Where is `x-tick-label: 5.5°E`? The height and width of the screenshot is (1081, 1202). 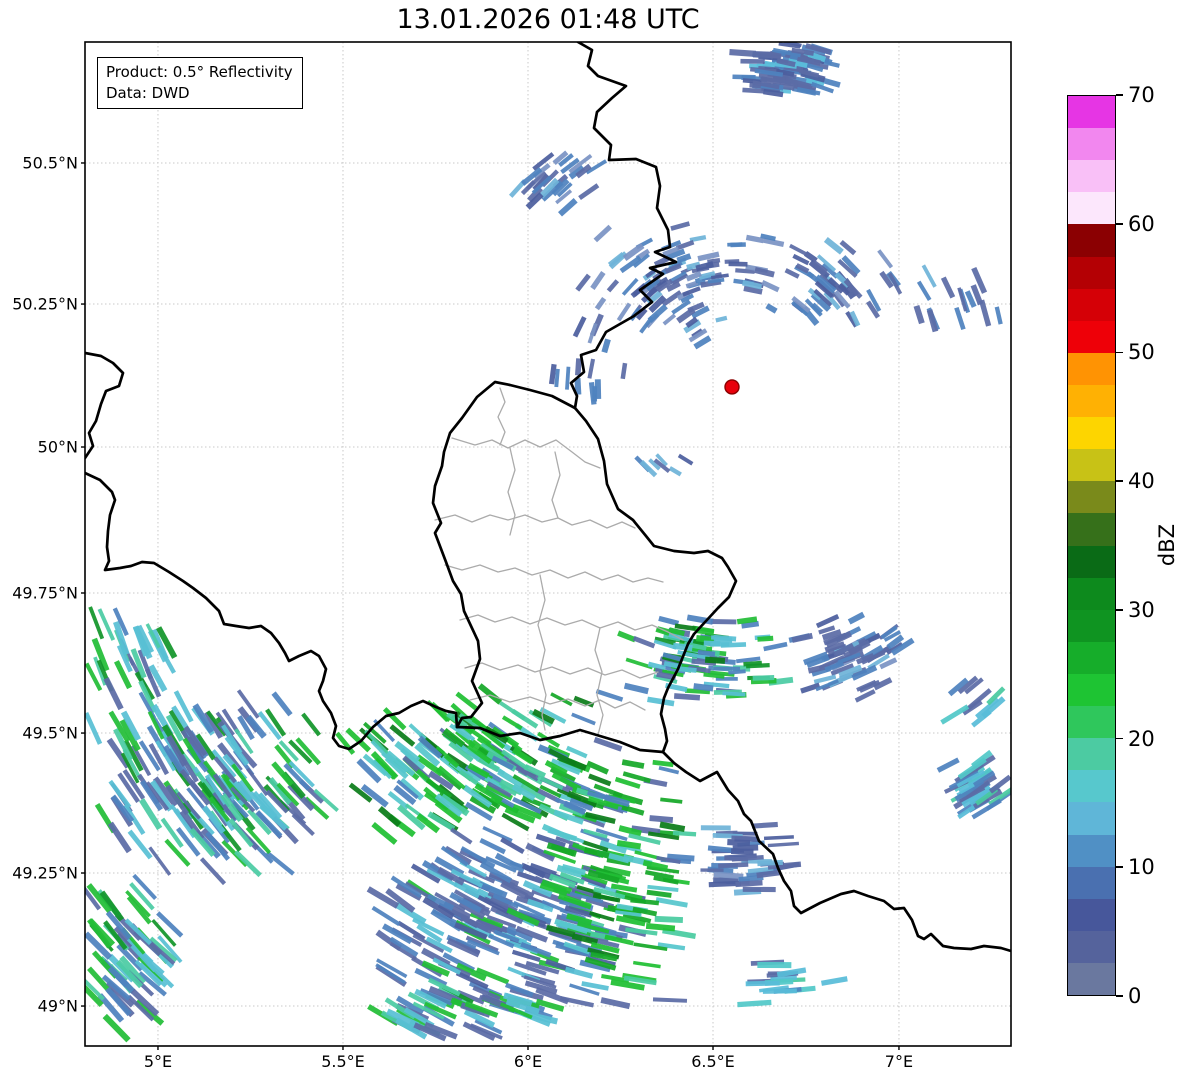 x-tick-label: 5.5°E is located at coordinates (343, 1061).